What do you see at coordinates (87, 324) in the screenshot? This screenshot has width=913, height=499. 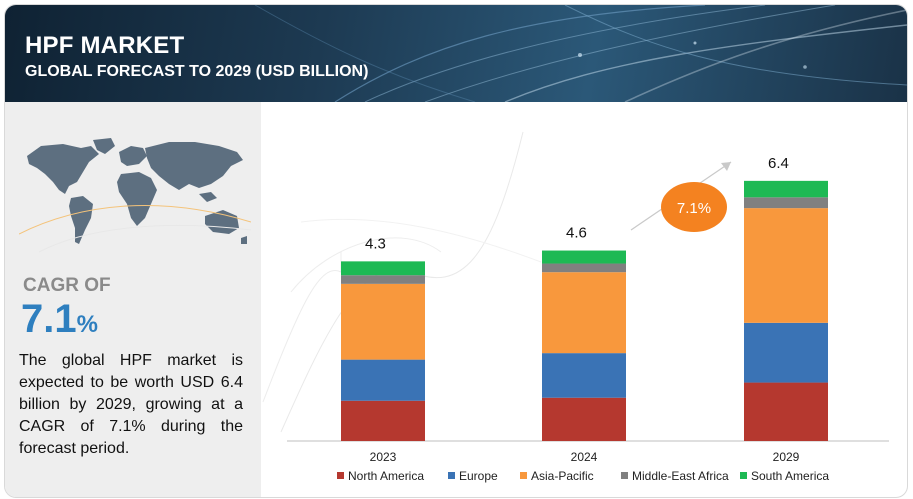 I see `cagr-percent-sign: %` at bounding box center [87, 324].